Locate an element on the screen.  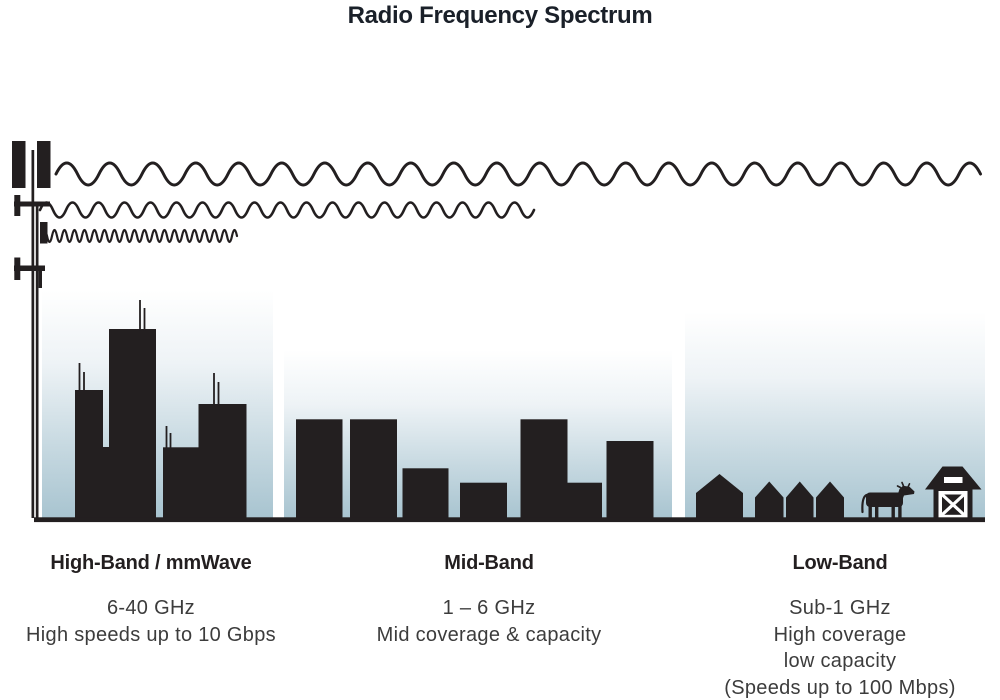
barn-door-cross is located at coordinates (953, 504).